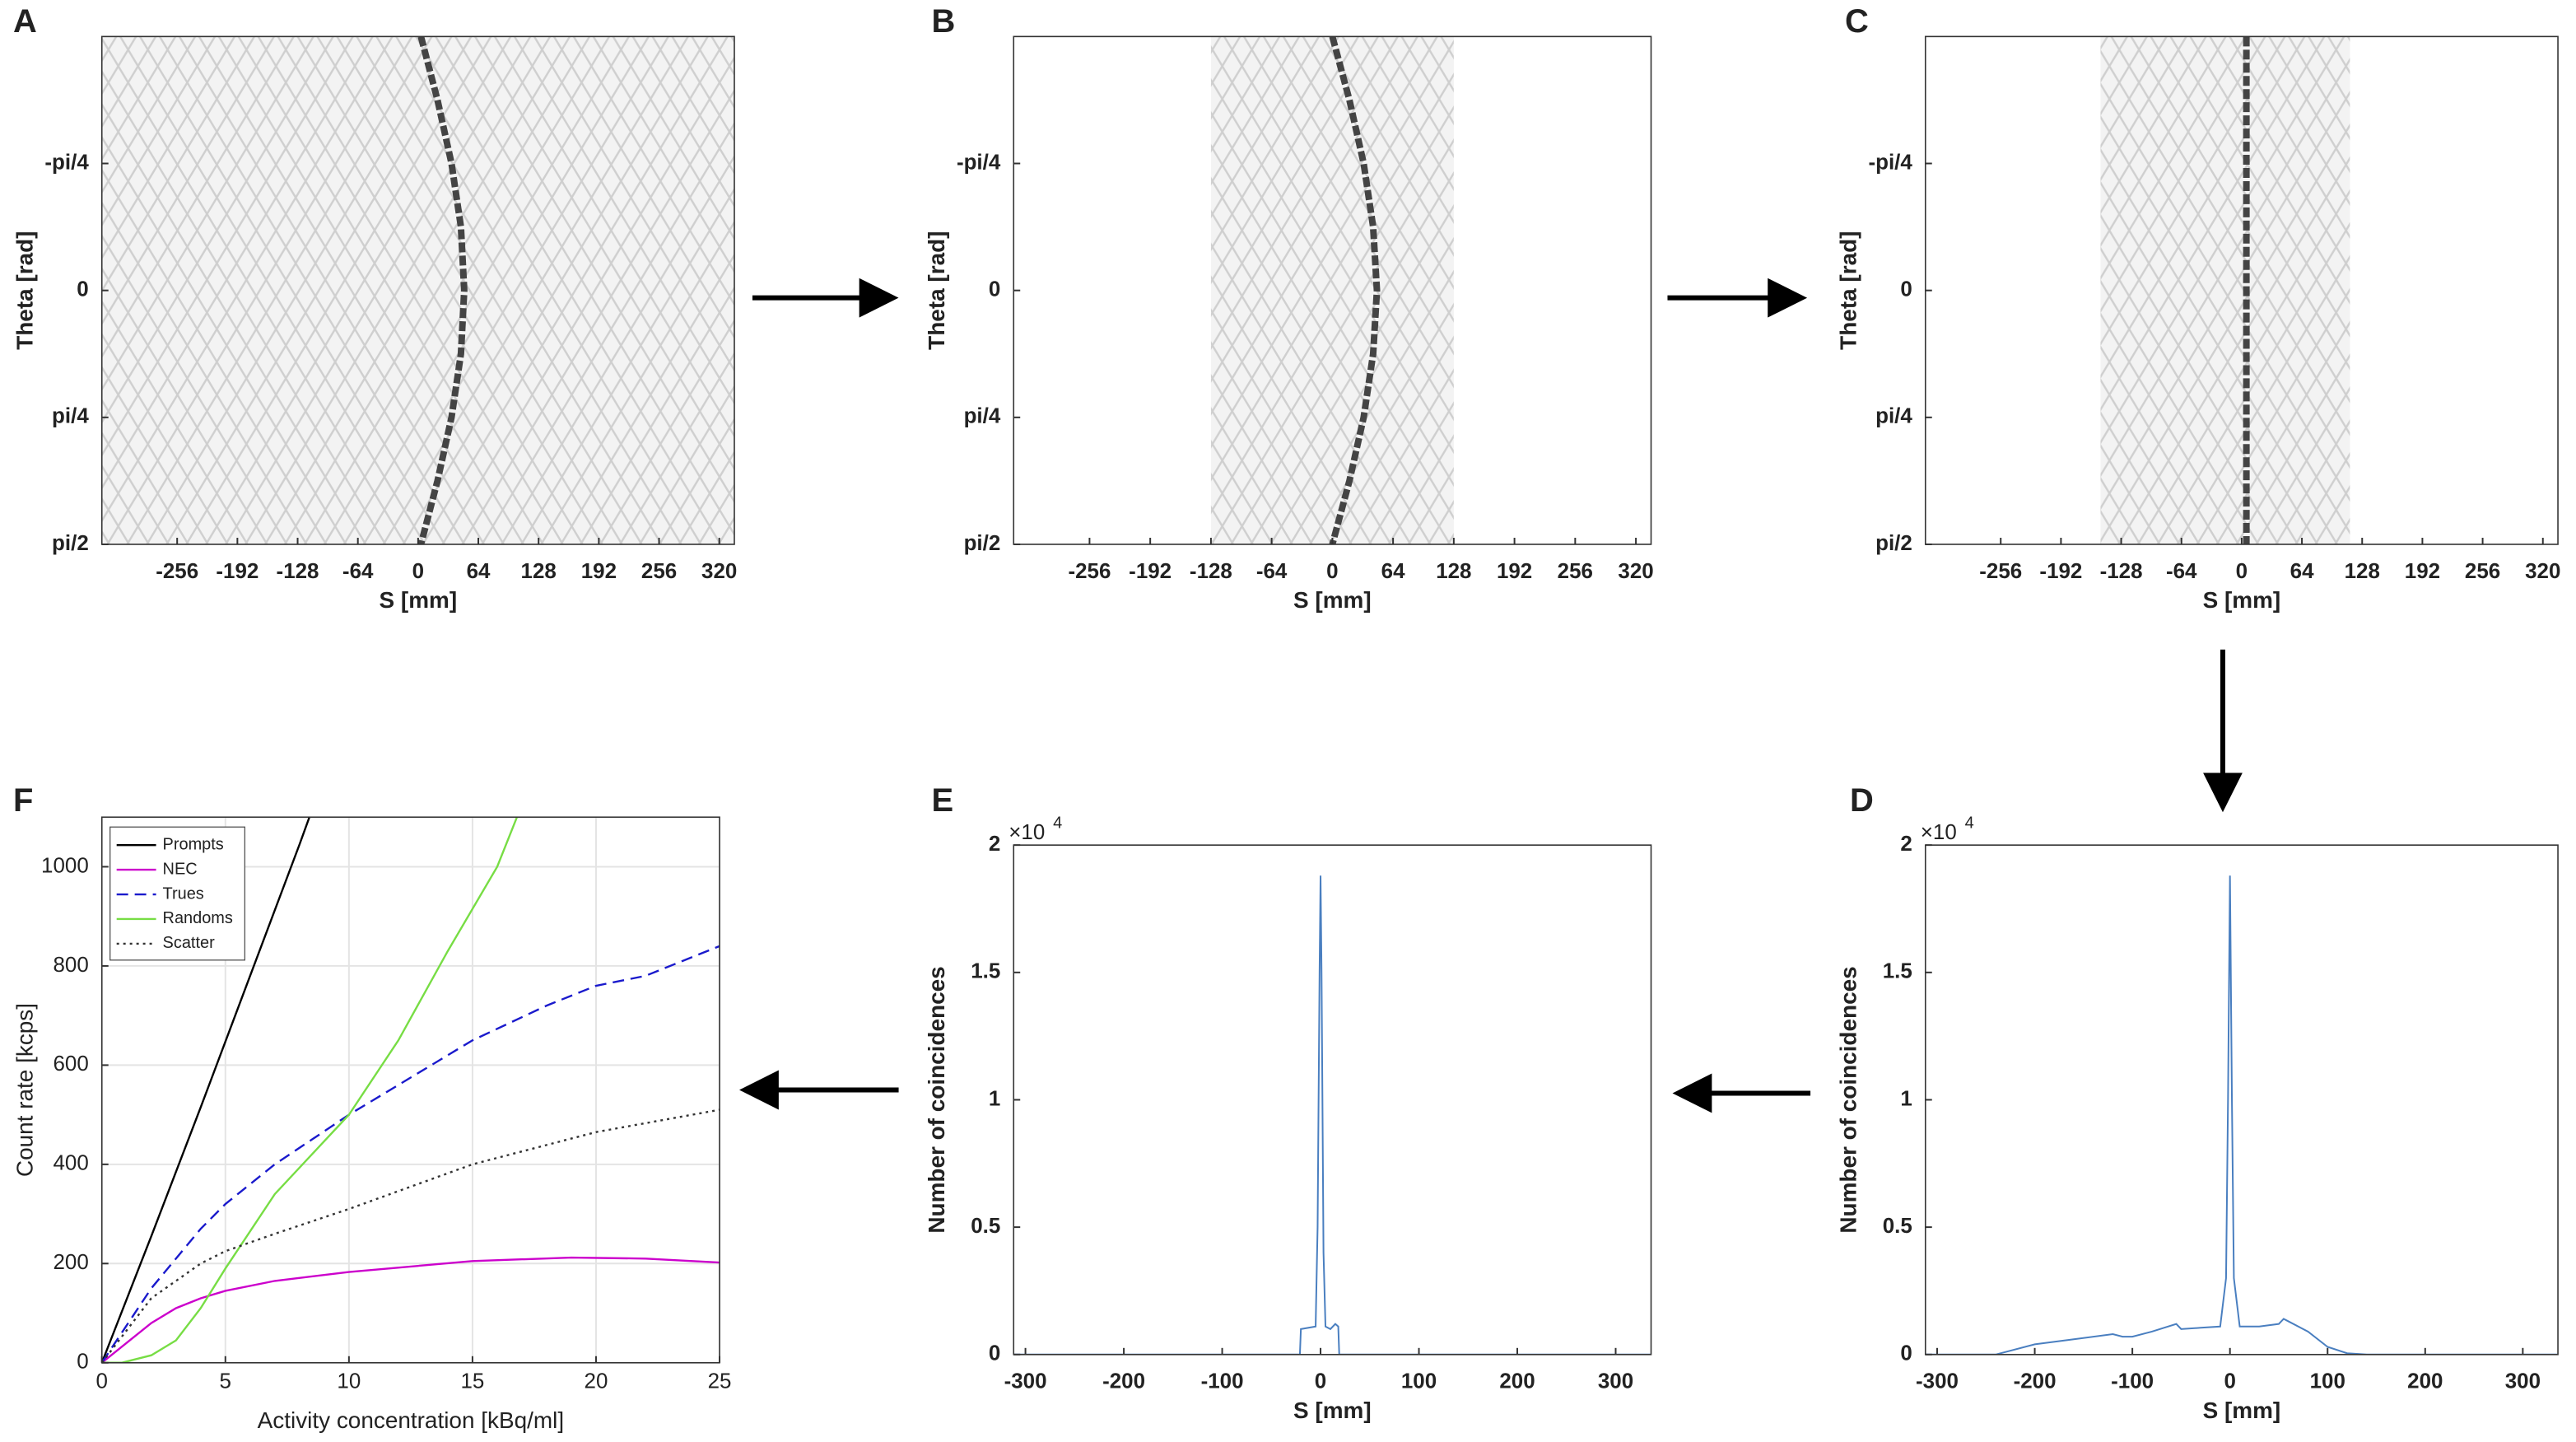 The width and height of the screenshot is (2576, 1442). What do you see at coordinates (2001, 571) in the screenshot?
I see `x-tick-label: -256` at bounding box center [2001, 571].